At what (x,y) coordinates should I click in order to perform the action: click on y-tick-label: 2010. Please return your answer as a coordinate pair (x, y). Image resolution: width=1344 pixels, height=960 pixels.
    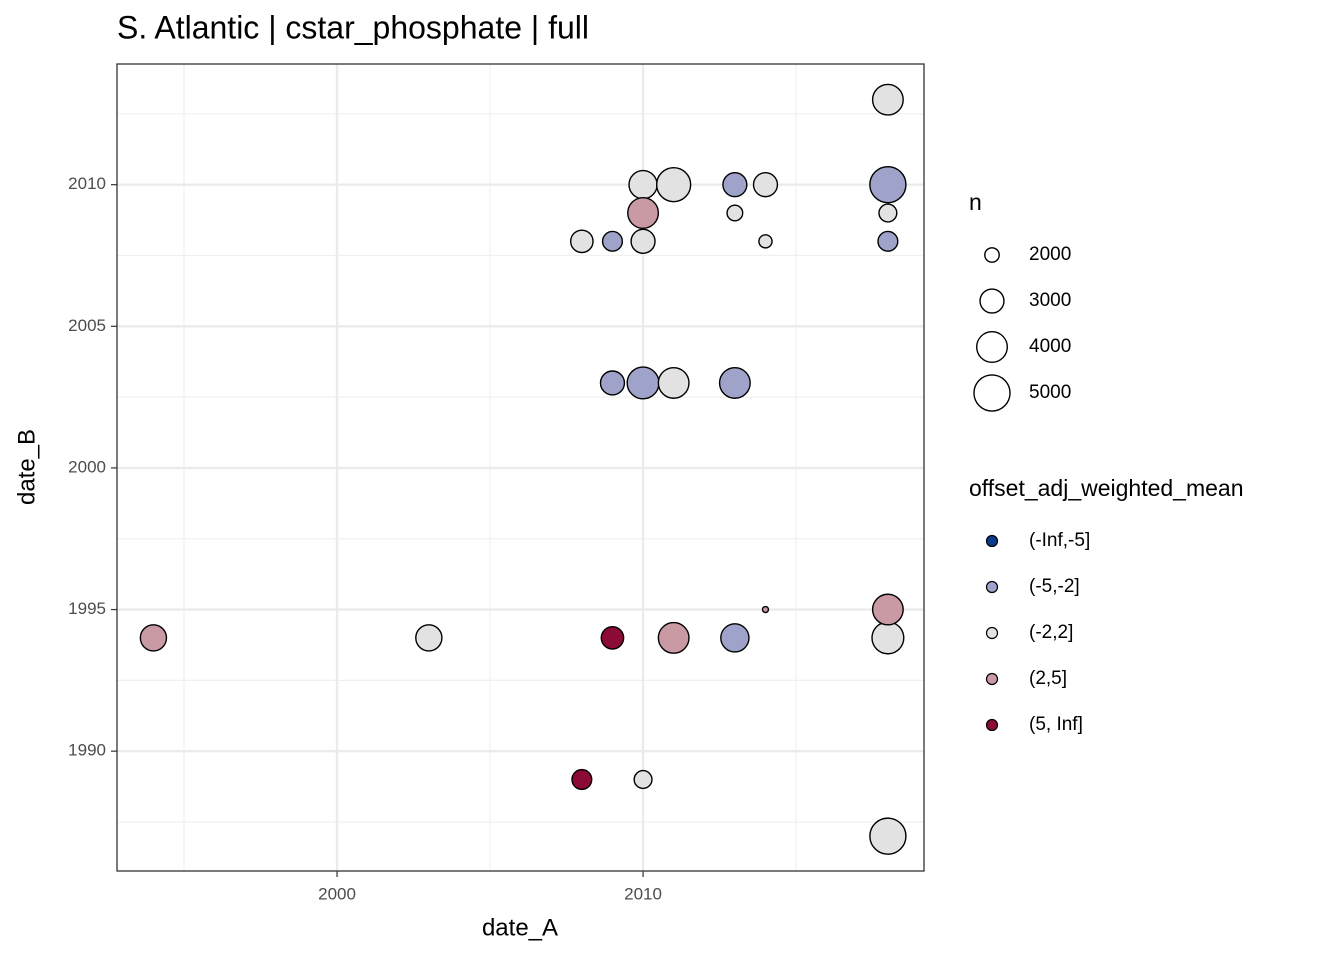
    Looking at the image, I should click on (87, 183).